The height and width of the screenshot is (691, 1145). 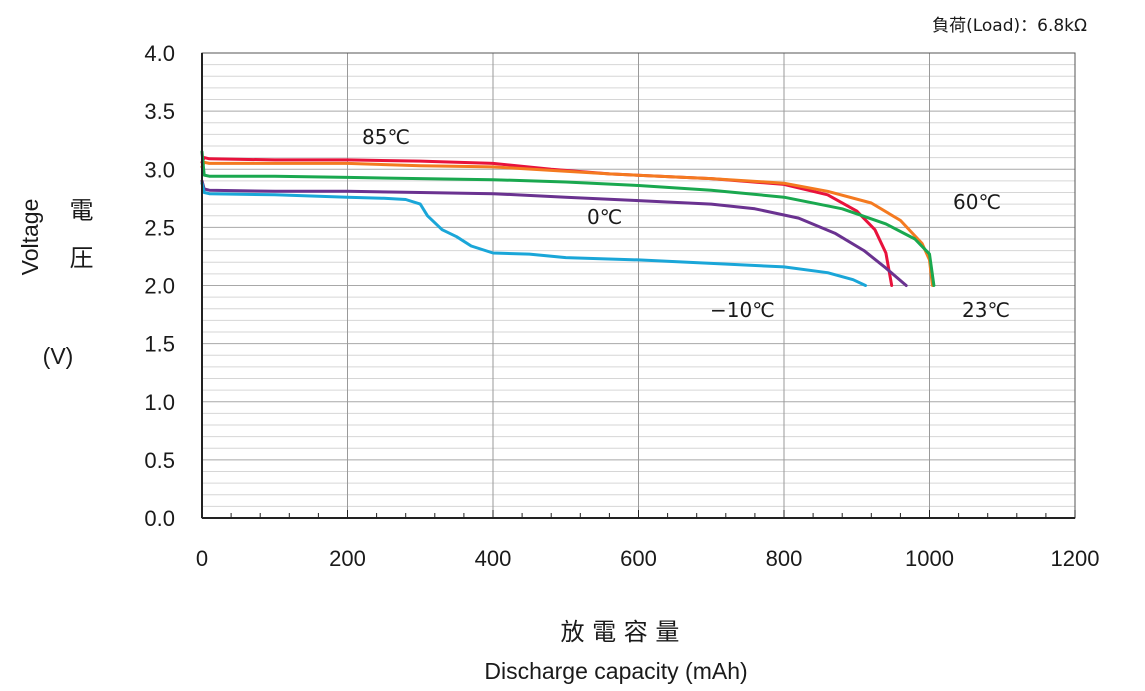 What do you see at coordinates (604, 217) in the screenshot?
I see `series-label-0c: 0℃` at bounding box center [604, 217].